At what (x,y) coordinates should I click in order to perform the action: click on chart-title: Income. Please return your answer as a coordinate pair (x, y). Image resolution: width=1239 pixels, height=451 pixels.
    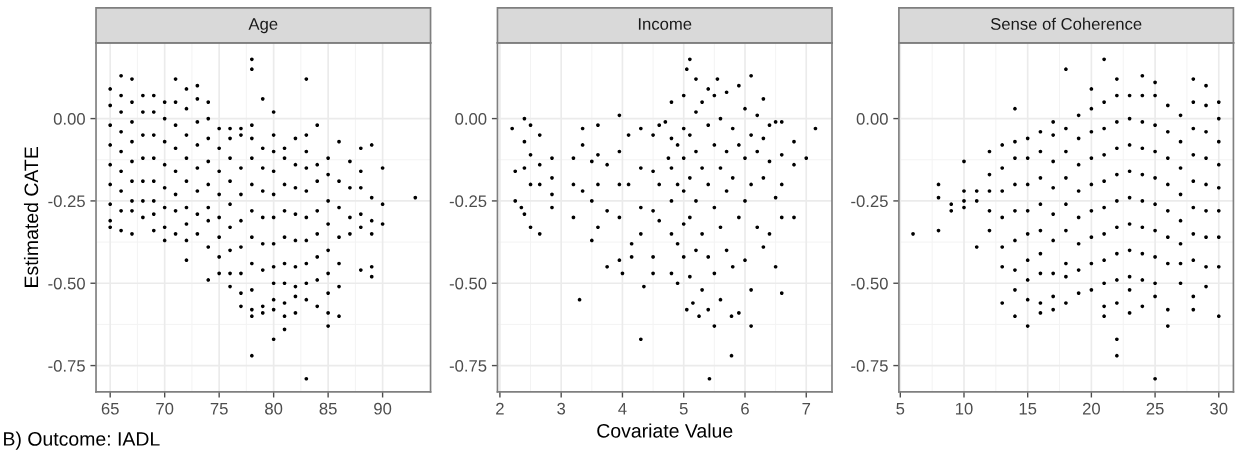
    Looking at the image, I should click on (665, 24).